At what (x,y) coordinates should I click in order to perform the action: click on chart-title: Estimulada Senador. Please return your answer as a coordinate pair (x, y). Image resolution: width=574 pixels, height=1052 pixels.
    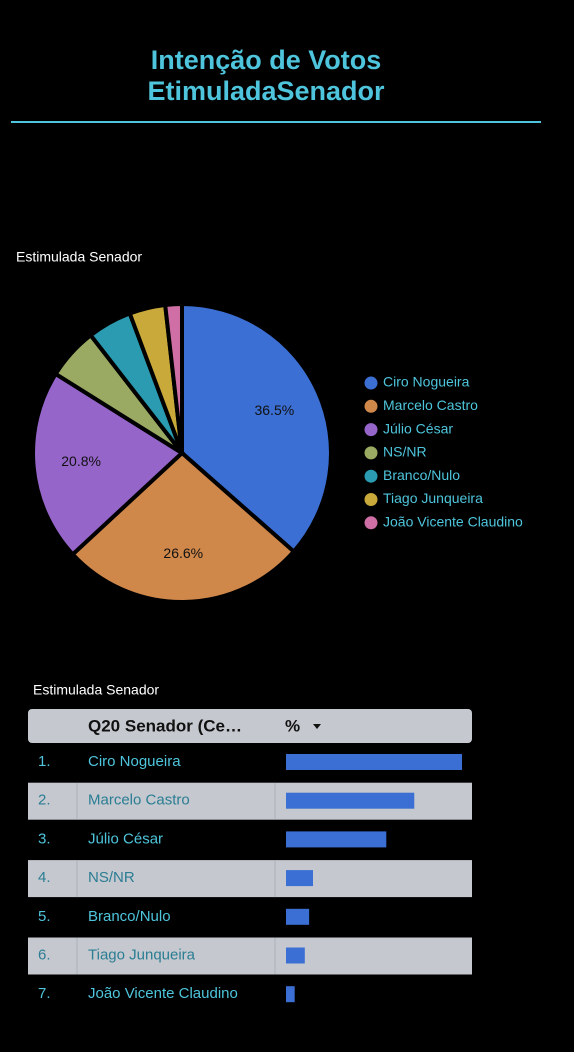
    Looking at the image, I should click on (79, 257).